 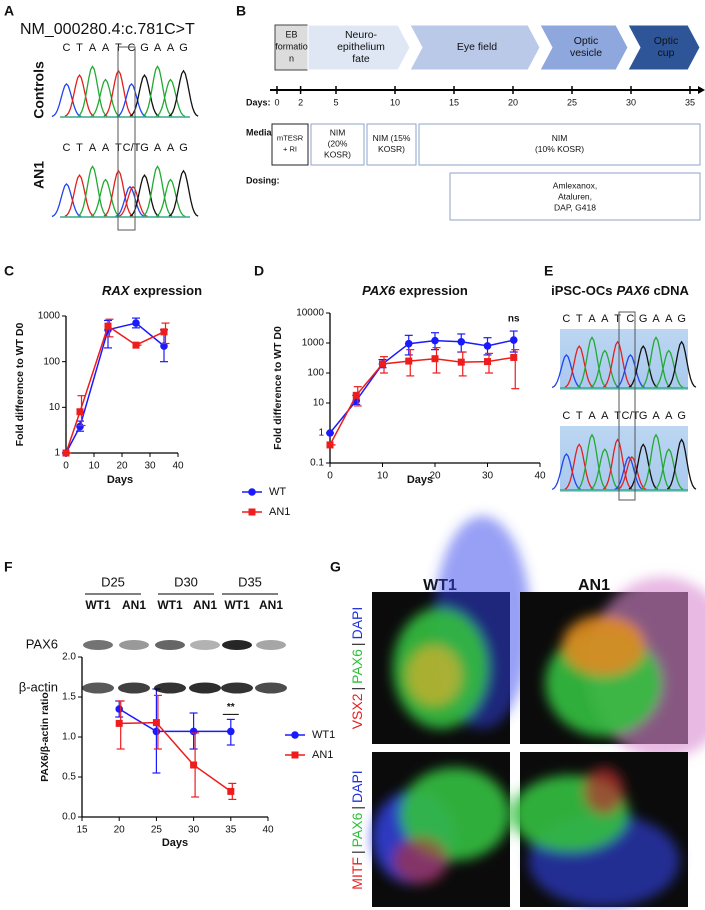 What do you see at coordinates (279, 512) in the screenshot?
I see `legend-label: AN1` at bounding box center [279, 512].